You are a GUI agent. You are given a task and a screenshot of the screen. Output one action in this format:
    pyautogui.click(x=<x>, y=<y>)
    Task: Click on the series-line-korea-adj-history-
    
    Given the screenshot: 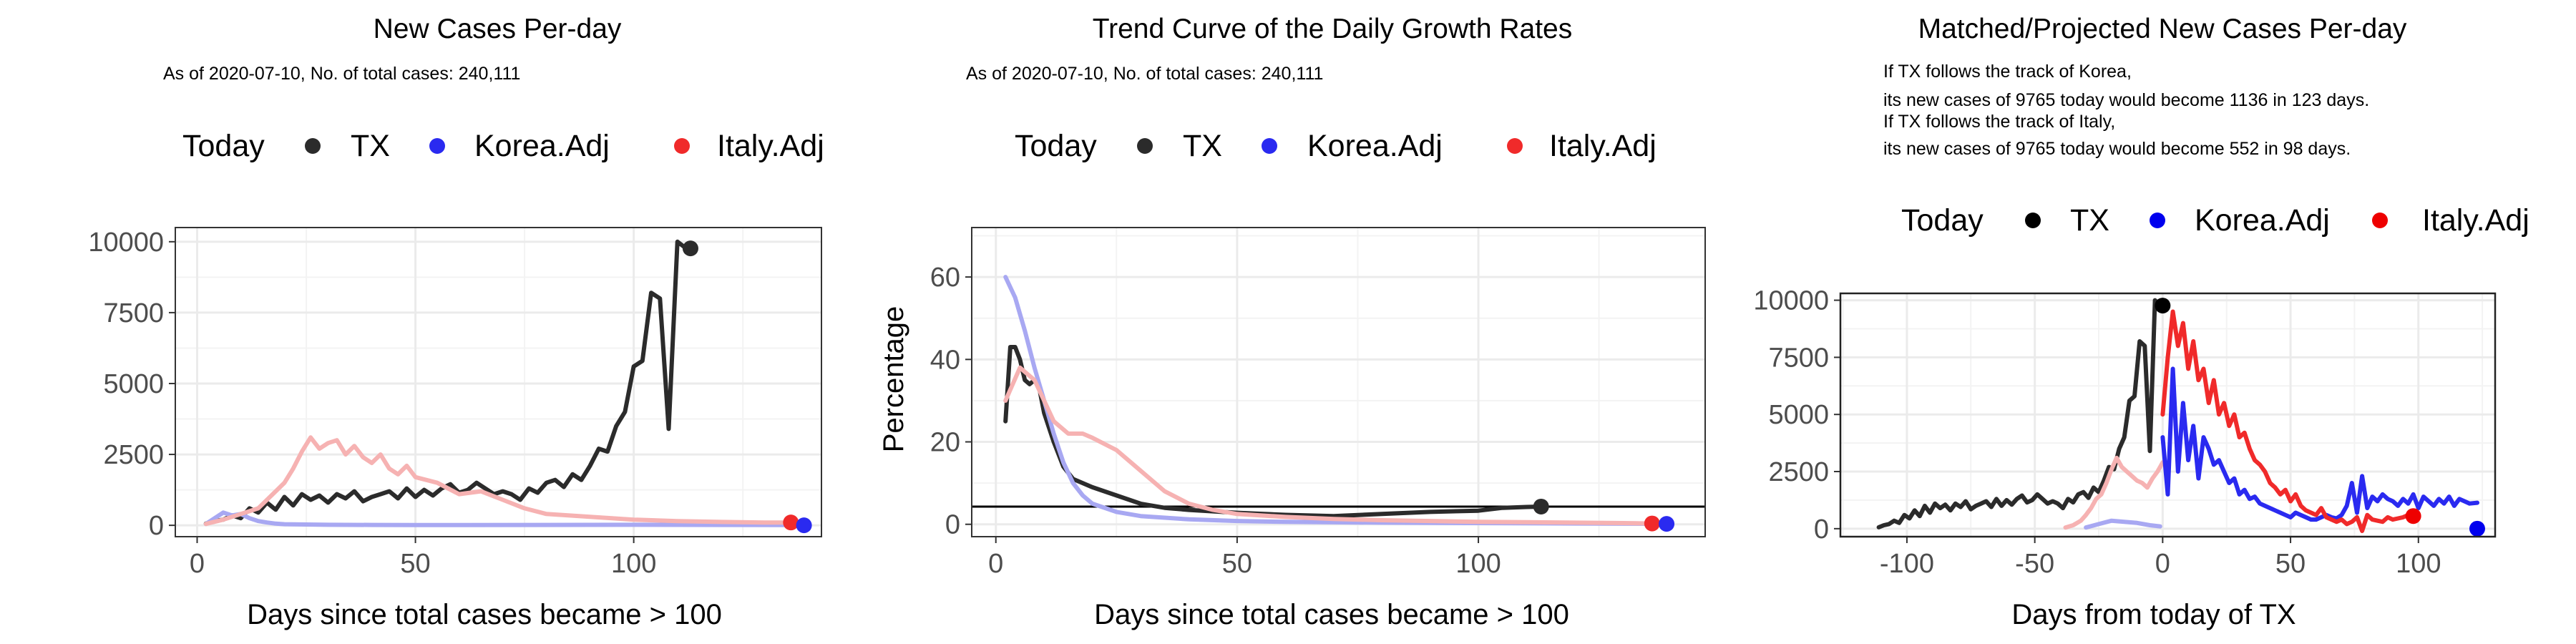 What is the action you would take?
    pyautogui.click(x=2123, y=524)
    